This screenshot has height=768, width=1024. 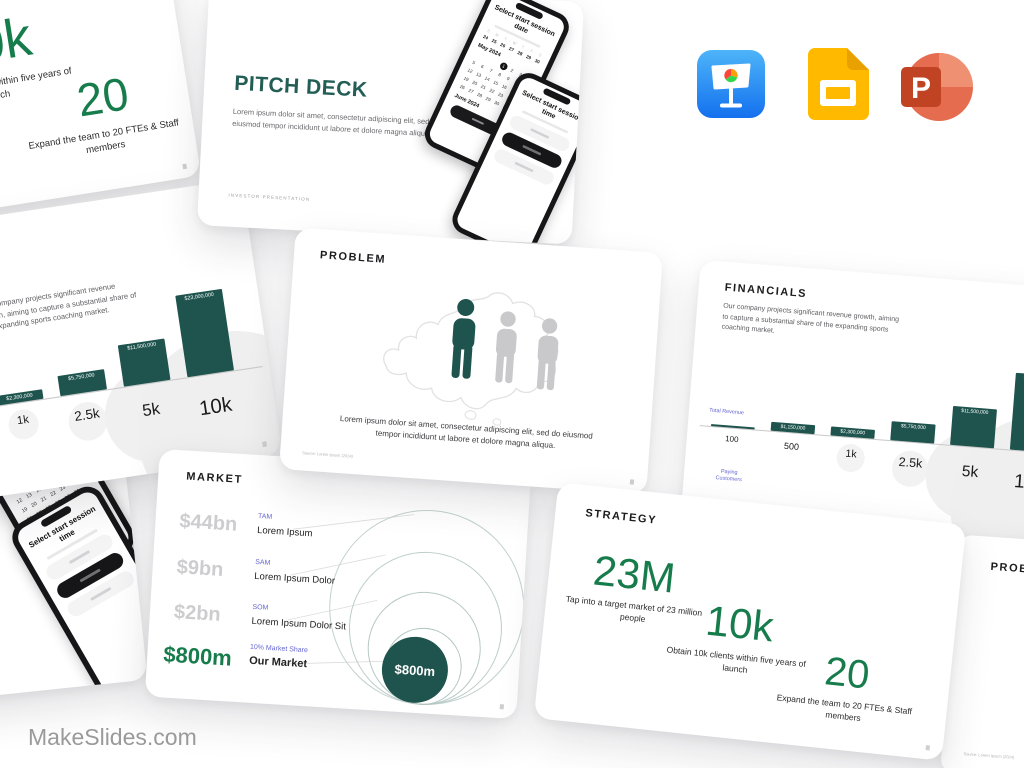 What do you see at coordinates (269, 197) in the screenshot?
I see `slide-footer: INVESTOR PRESENTATION` at bounding box center [269, 197].